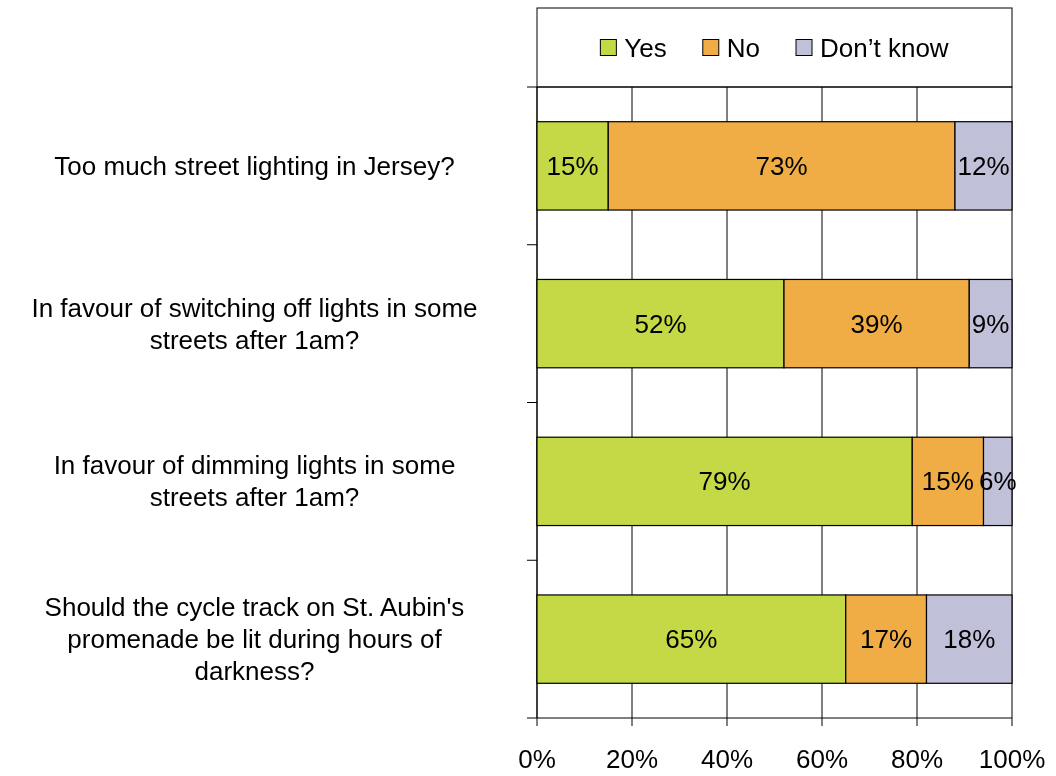  What do you see at coordinates (724, 481) in the screenshot?
I see `data-label: 79%` at bounding box center [724, 481].